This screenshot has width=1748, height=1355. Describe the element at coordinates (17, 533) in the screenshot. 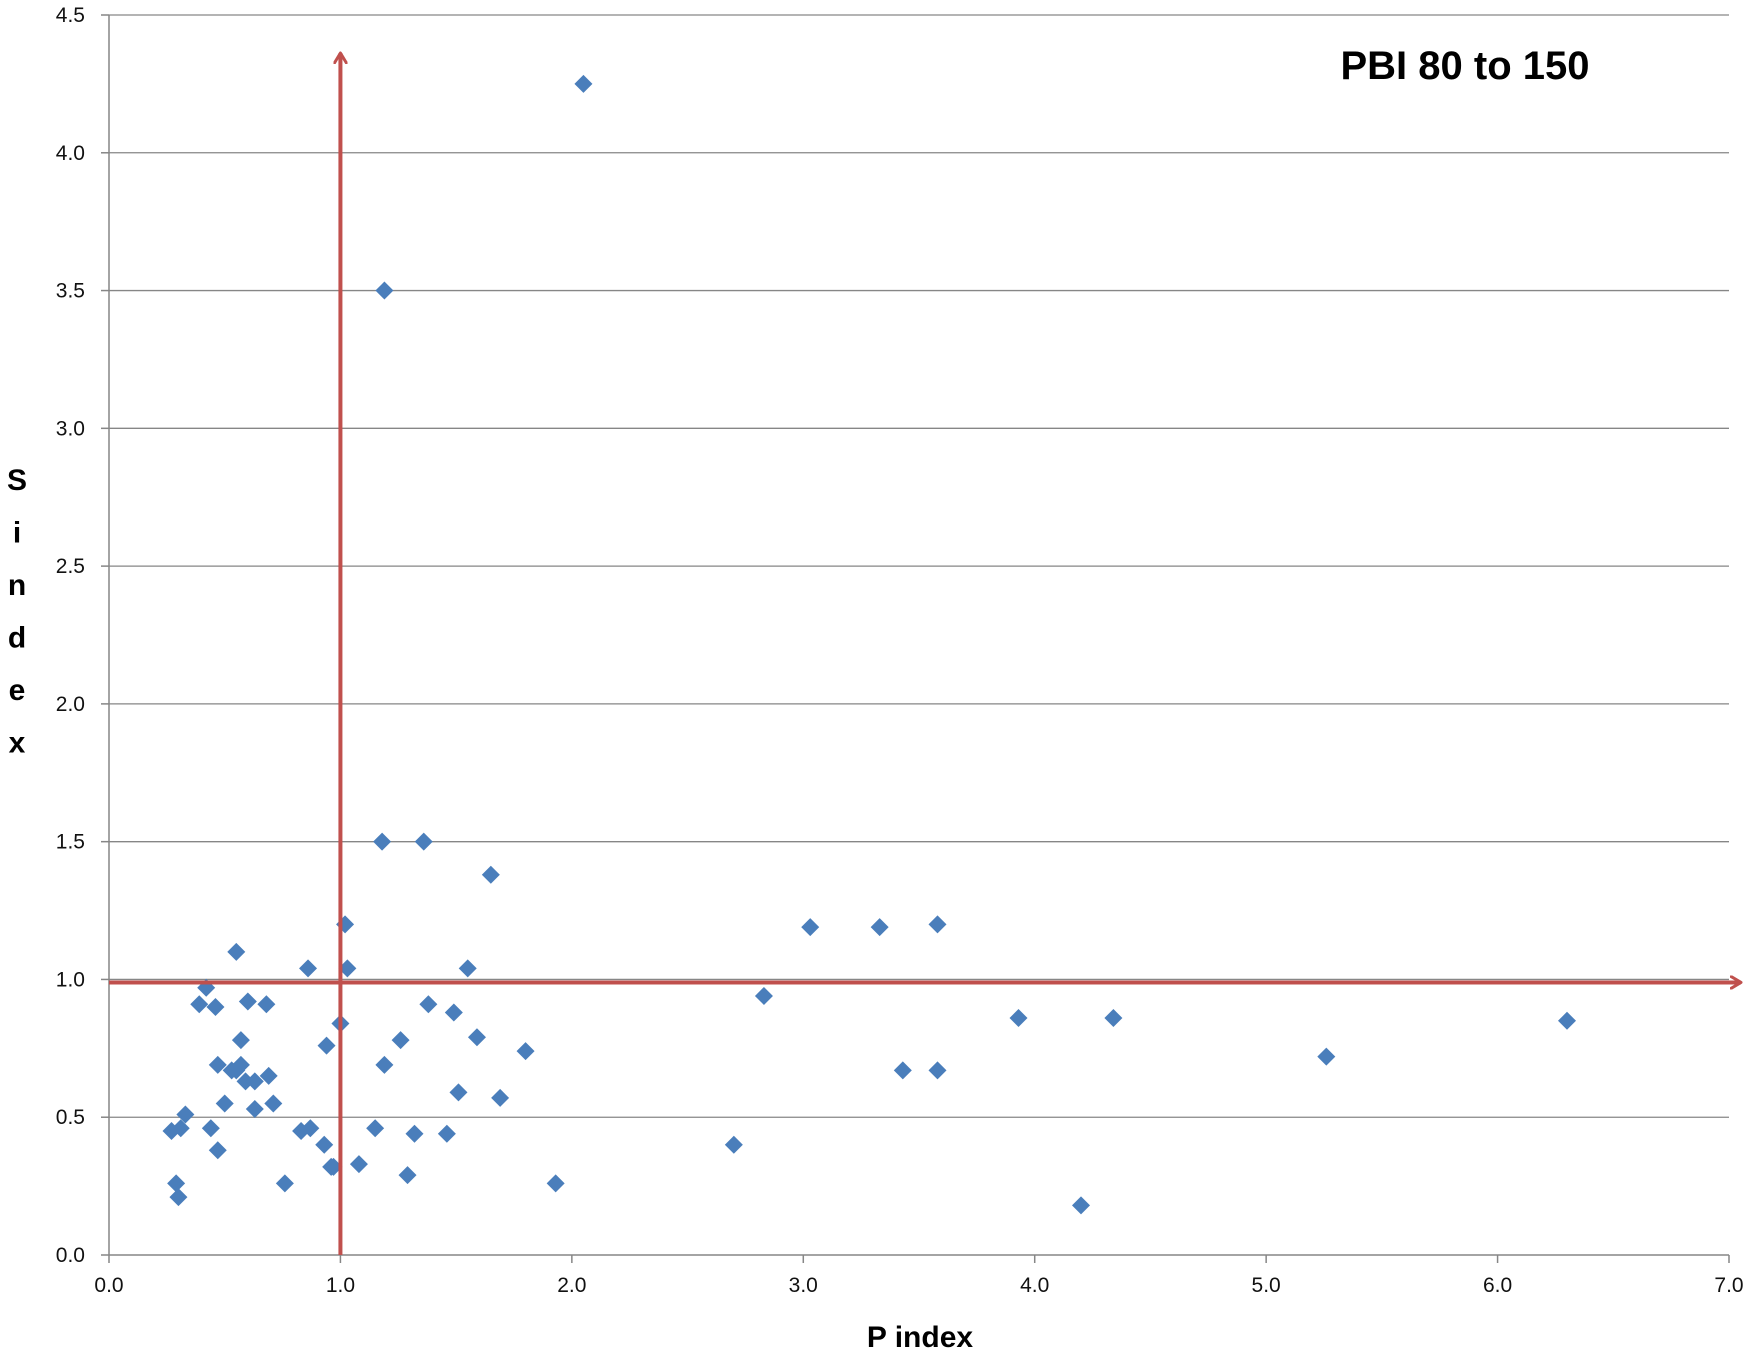

I see `y-axis-title-letter: i` at that location.